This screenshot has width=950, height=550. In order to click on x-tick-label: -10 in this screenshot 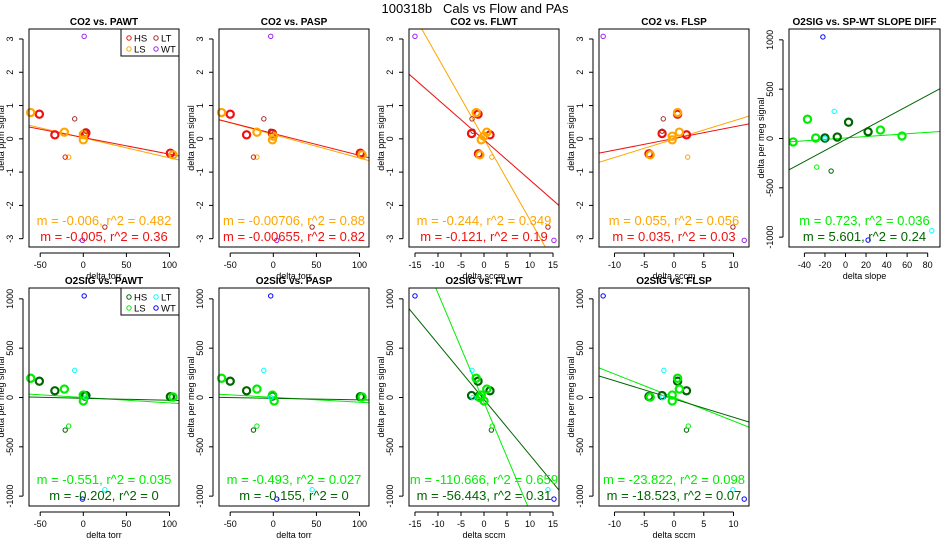, I will do `click(437, 524)`.